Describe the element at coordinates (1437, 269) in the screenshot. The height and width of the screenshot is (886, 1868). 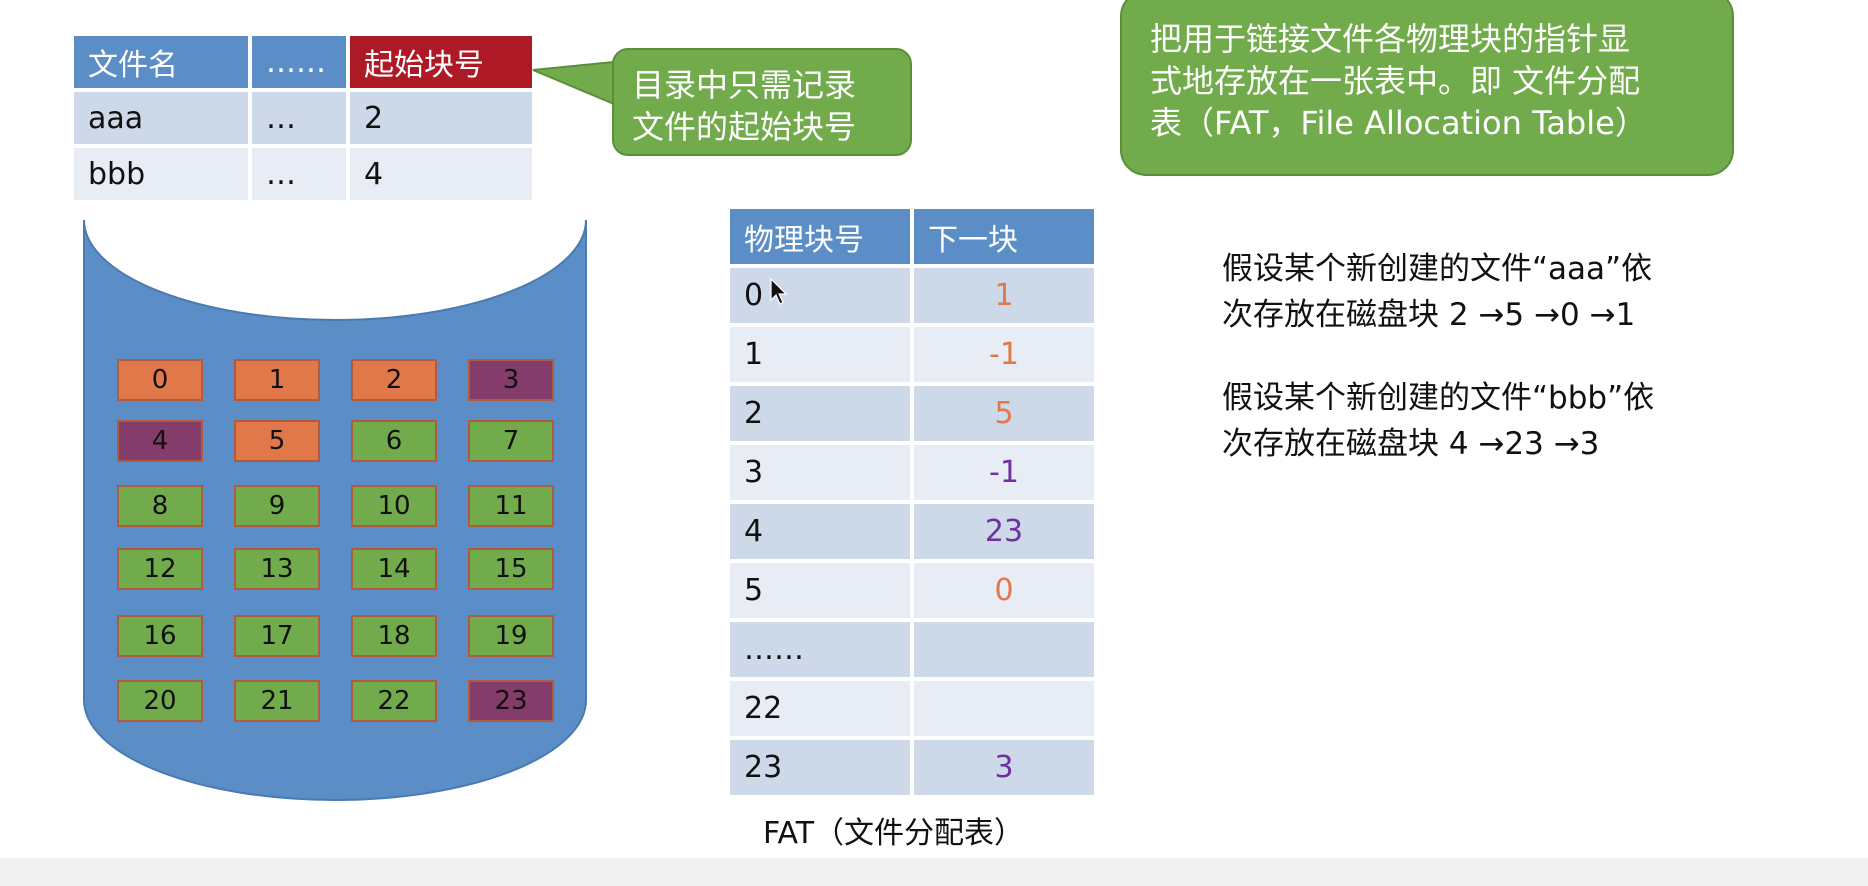
I see `note-line: 假设某个新创建的文件“aaa”依` at that location.